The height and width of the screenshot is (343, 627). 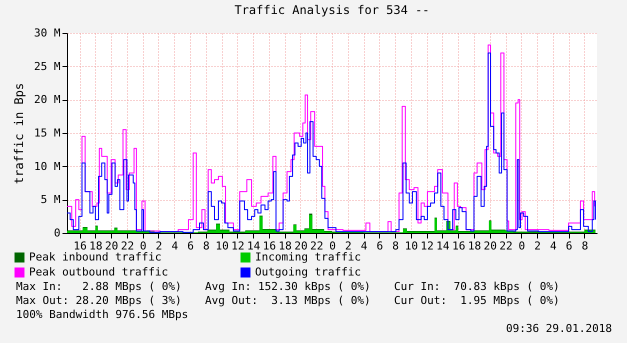 I want to click on y-tick-label: 20 M, so click(x=47, y=99).